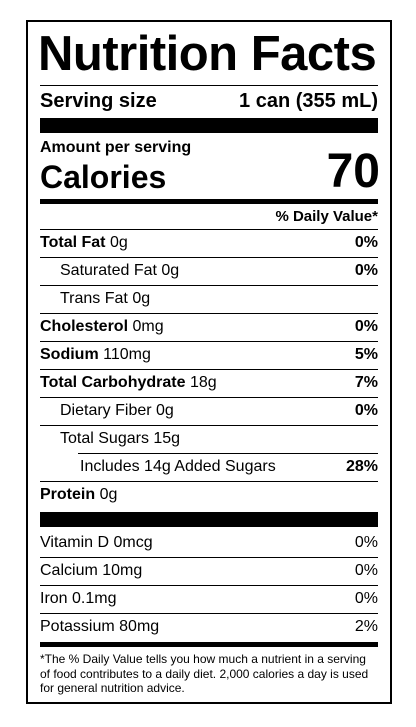  I want to click on vitamin-row-vitamin-d: Vitamin D 0mcg 0%, so click(209, 543).